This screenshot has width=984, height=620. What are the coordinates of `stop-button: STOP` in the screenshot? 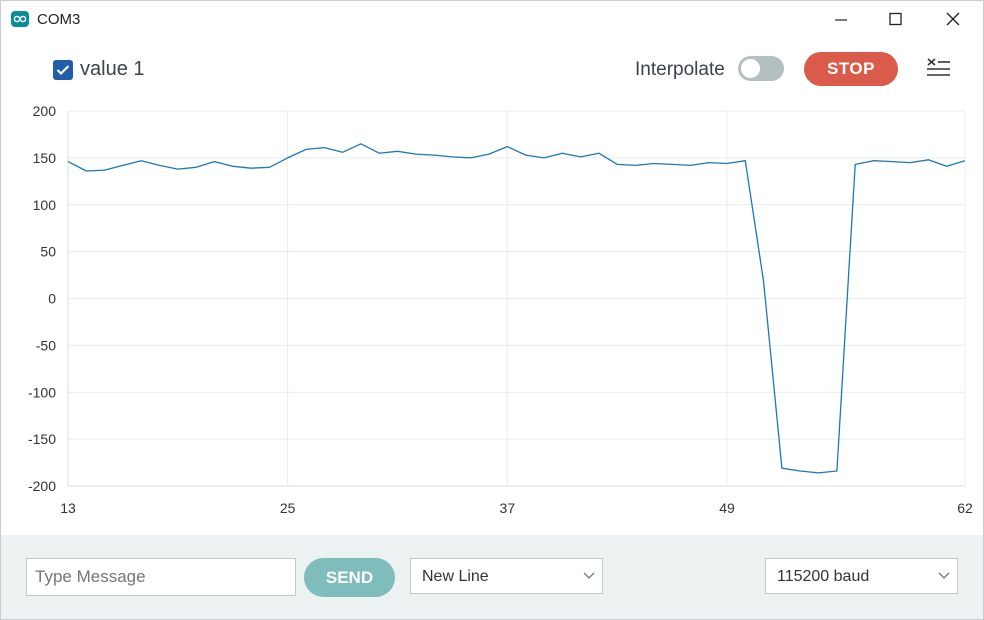 It's located at (851, 69).